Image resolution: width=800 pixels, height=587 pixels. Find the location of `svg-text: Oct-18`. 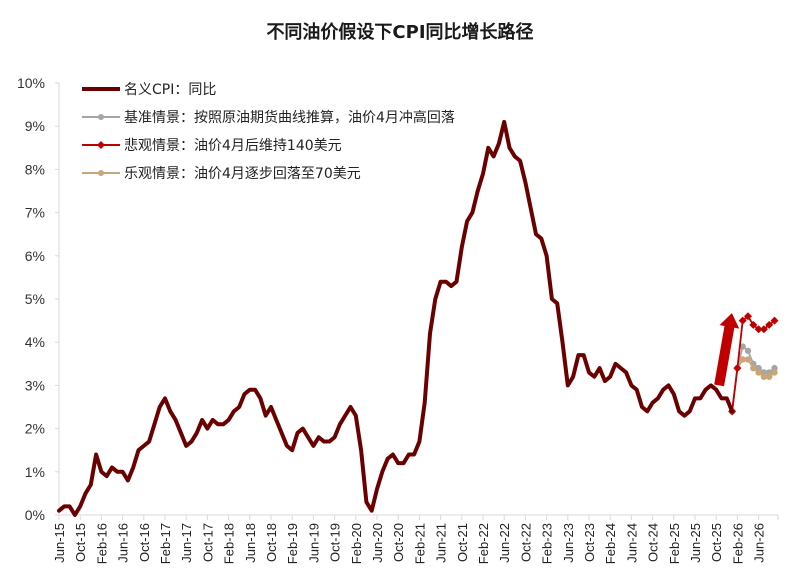

svg-text: Oct-18 is located at coordinates (271, 542).